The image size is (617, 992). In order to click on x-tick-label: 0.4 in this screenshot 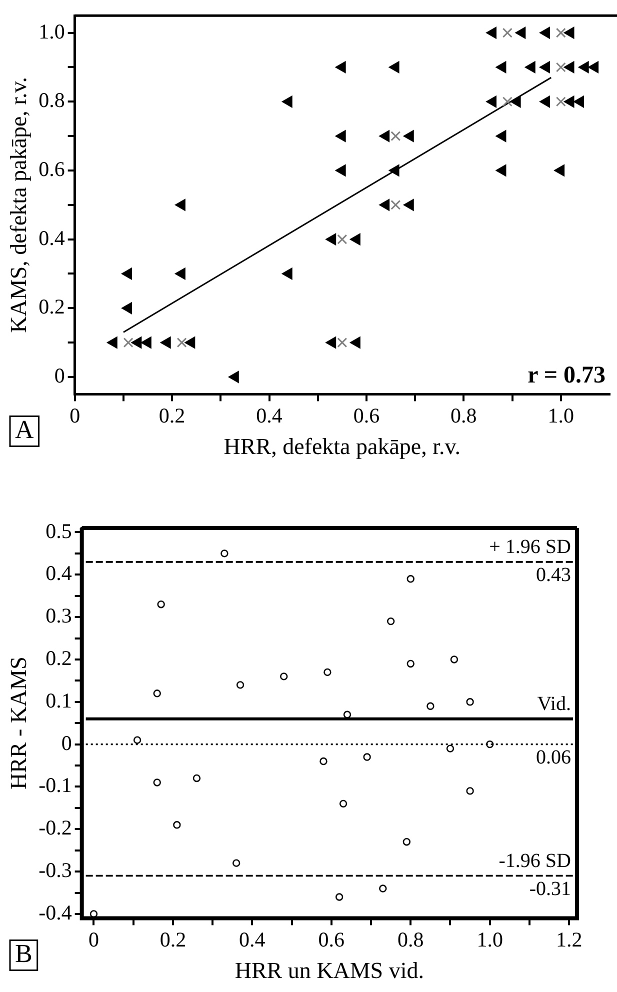, I will do `click(269, 415)`.